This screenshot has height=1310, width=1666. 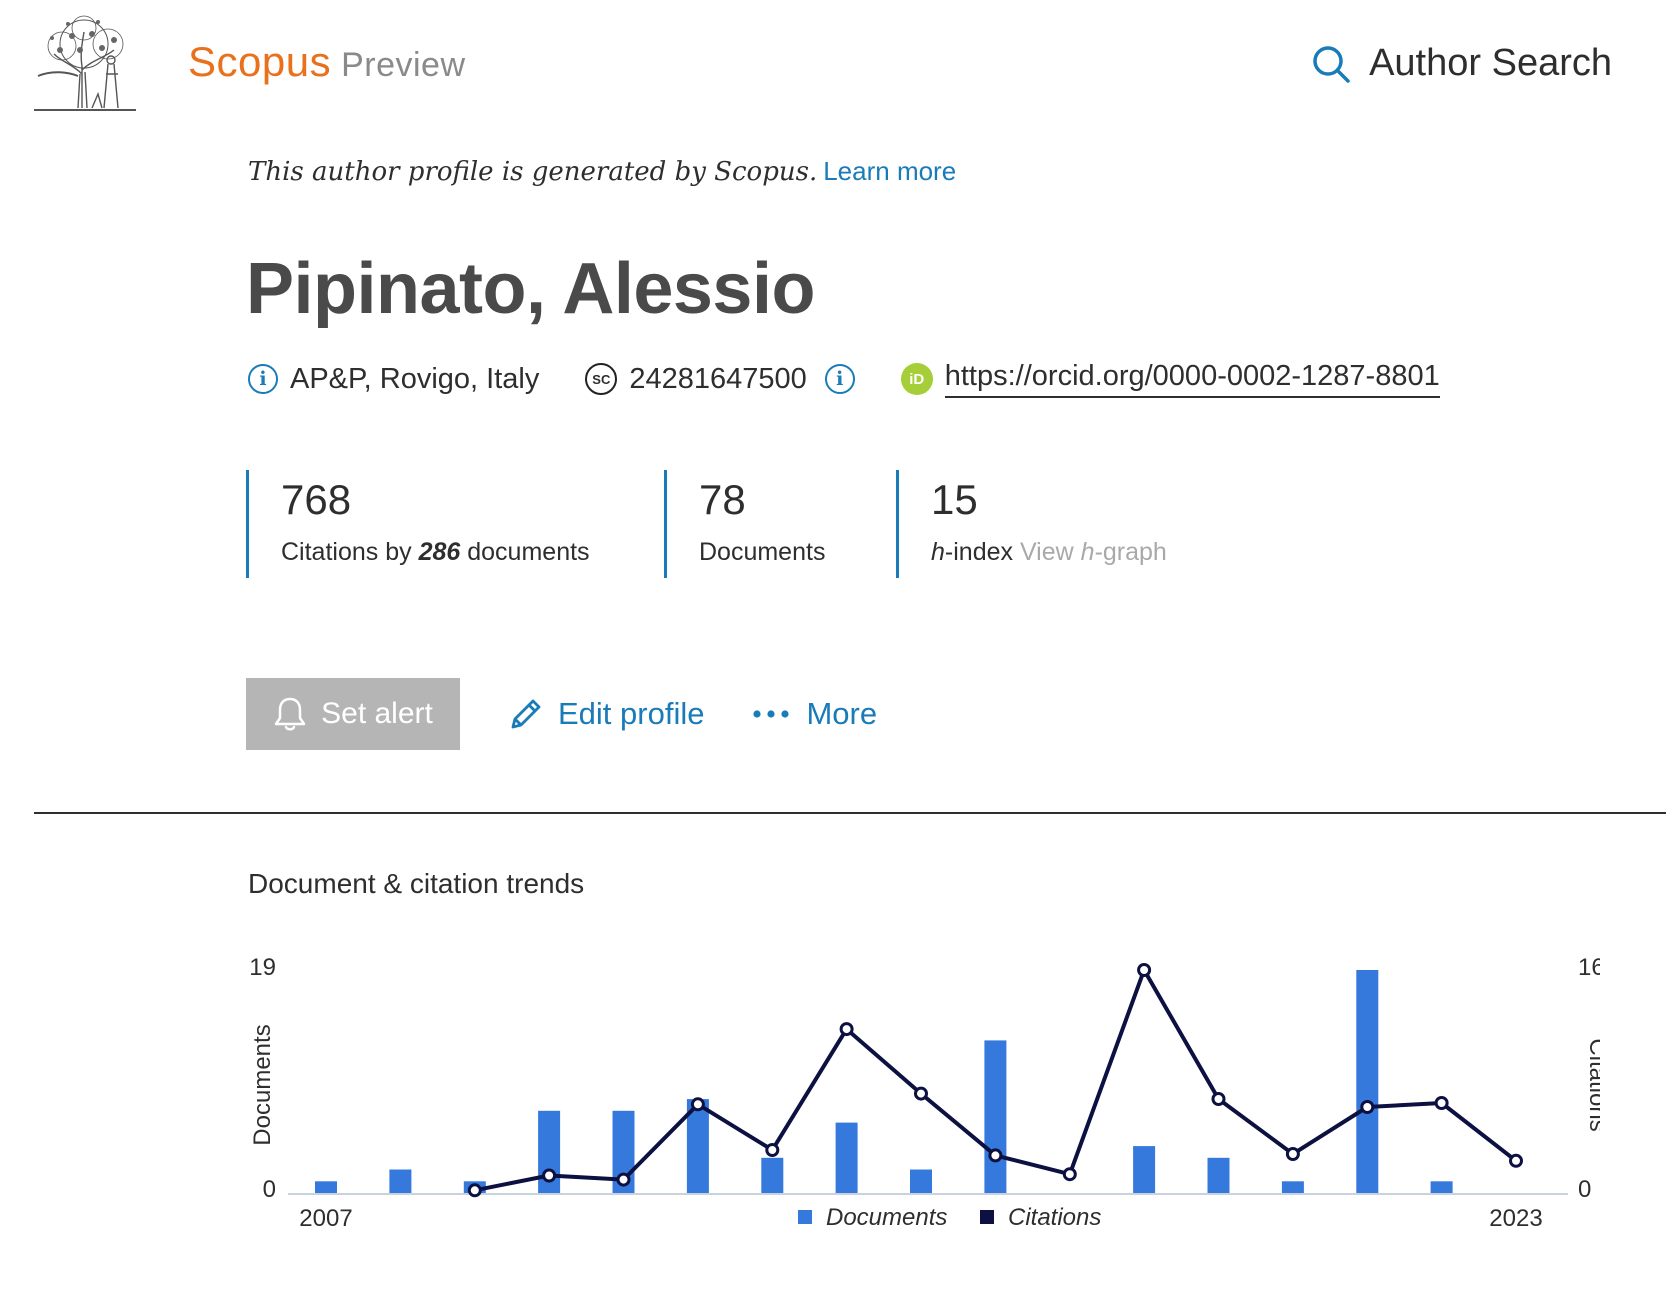 What do you see at coordinates (400, 1181) in the screenshot?
I see `documents-bar-2008` at bounding box center [400, 1181].